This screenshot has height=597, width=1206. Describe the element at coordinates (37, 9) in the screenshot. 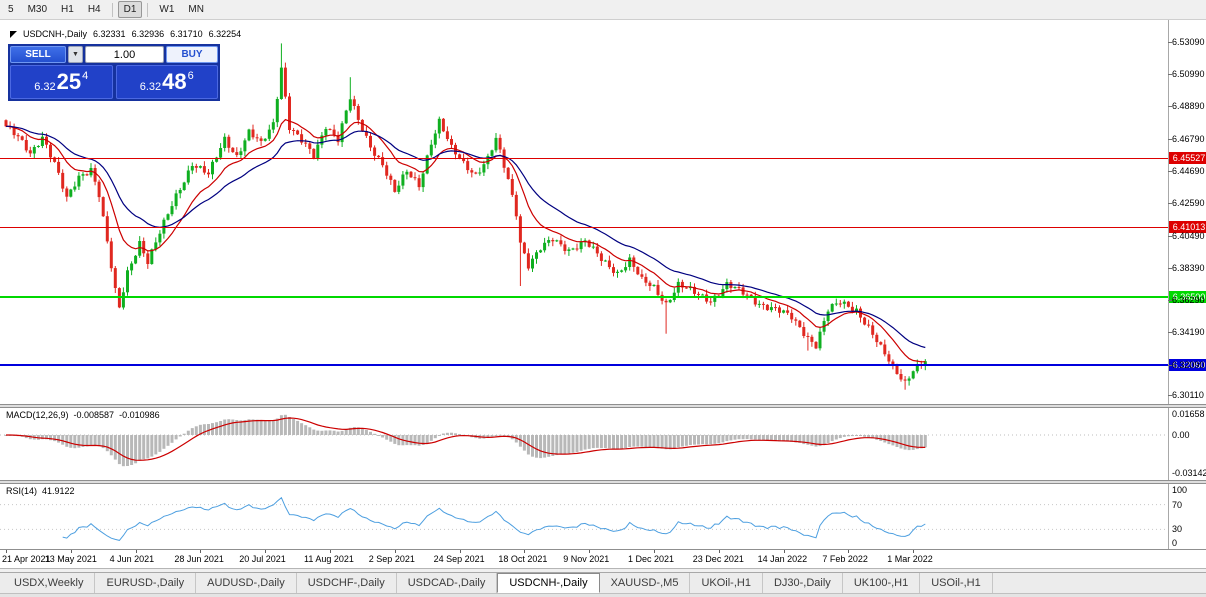

I see `timeframe-button-m30: M30` at that location.